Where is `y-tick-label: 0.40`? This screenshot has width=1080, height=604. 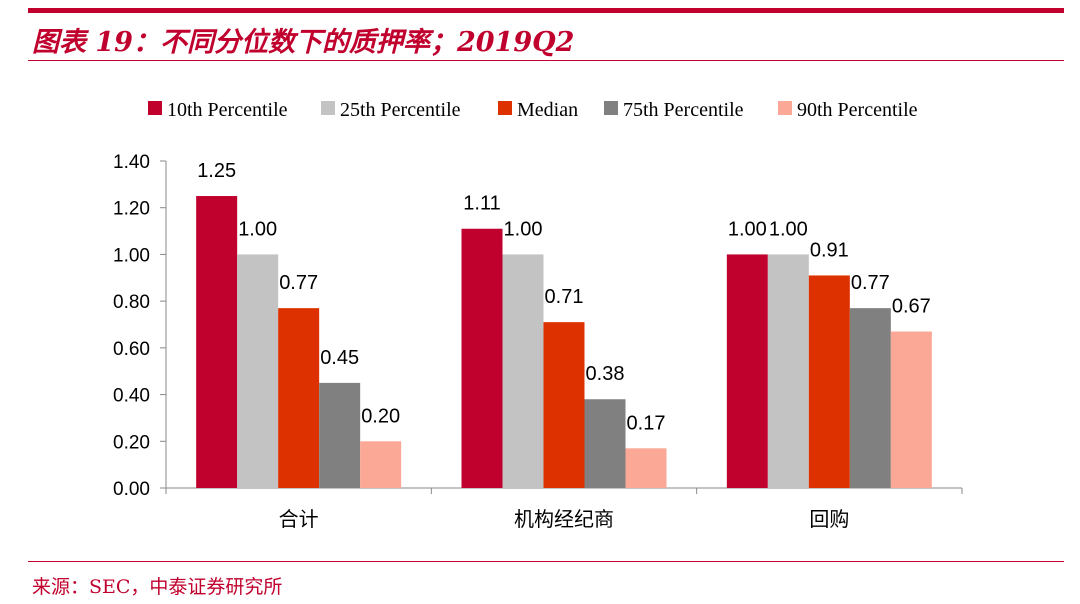
y-tick-label: 0.40 is located at coordinates (131, 396).